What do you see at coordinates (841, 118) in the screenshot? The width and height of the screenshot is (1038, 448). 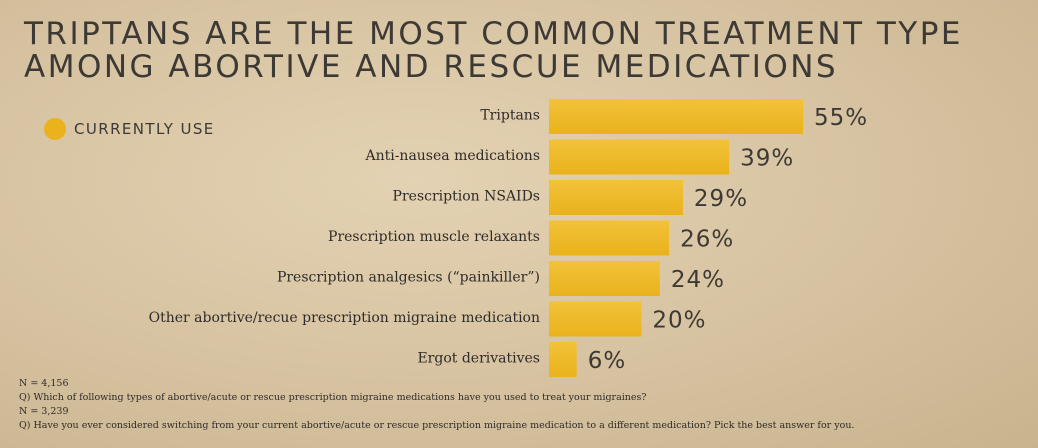 I see `value-label-0: 55%` at bounding box center [841, 118].